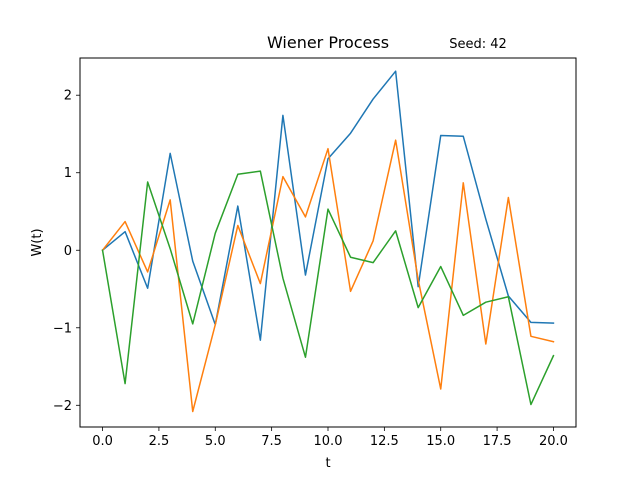 The width and height of the screenshot is (640, 480). Describe the element at coordinates (328, 441) in the screenshot. I see `x-tick-label: 10.0` at that location.